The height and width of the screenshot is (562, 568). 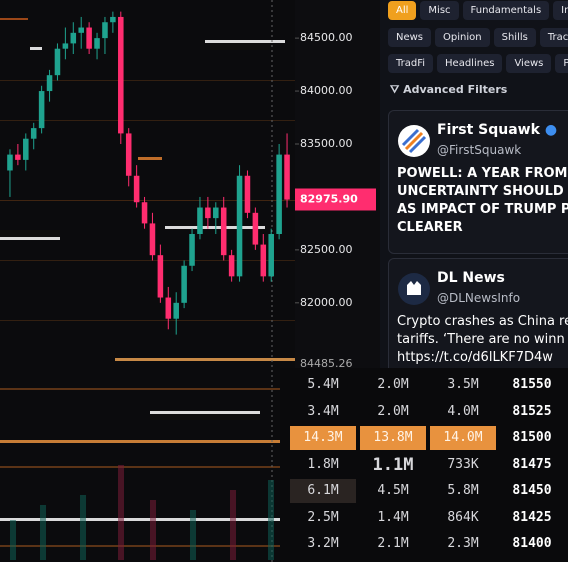 What do you see at coordinates (479, 150) in the screenshot?
I see `author-handle: @FirstSquawk` at bounding box center [479, 150].